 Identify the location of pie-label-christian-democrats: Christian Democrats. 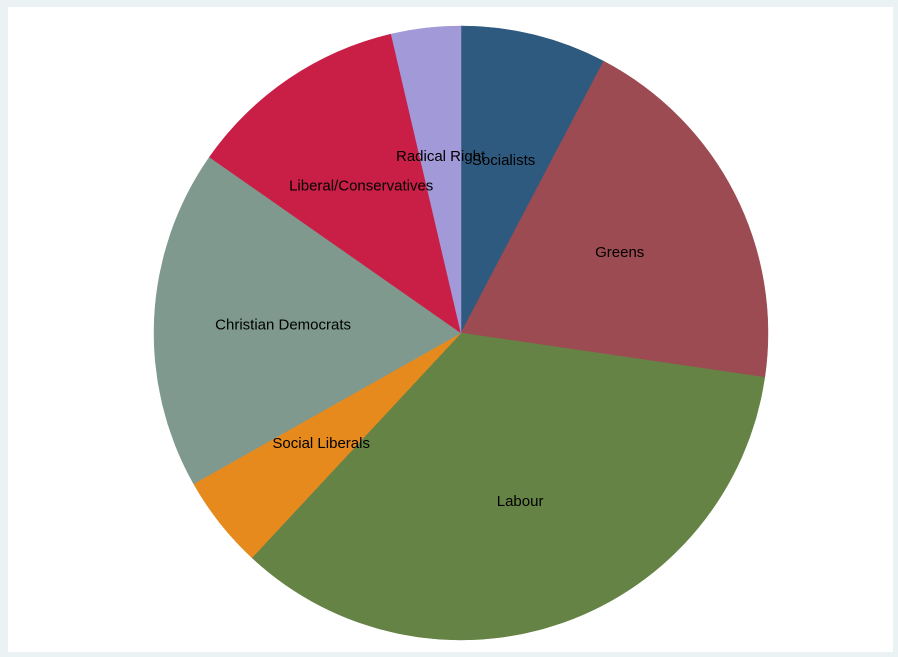
(283, 324).